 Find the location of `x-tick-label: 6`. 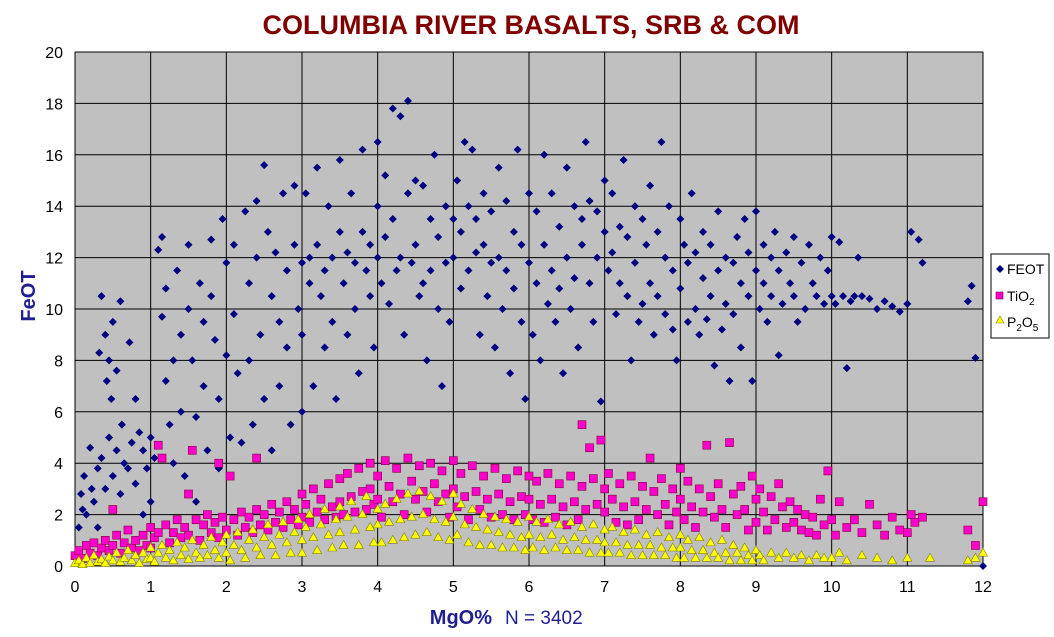

x-tick-label: 6 is located at coordinates (529, 587).